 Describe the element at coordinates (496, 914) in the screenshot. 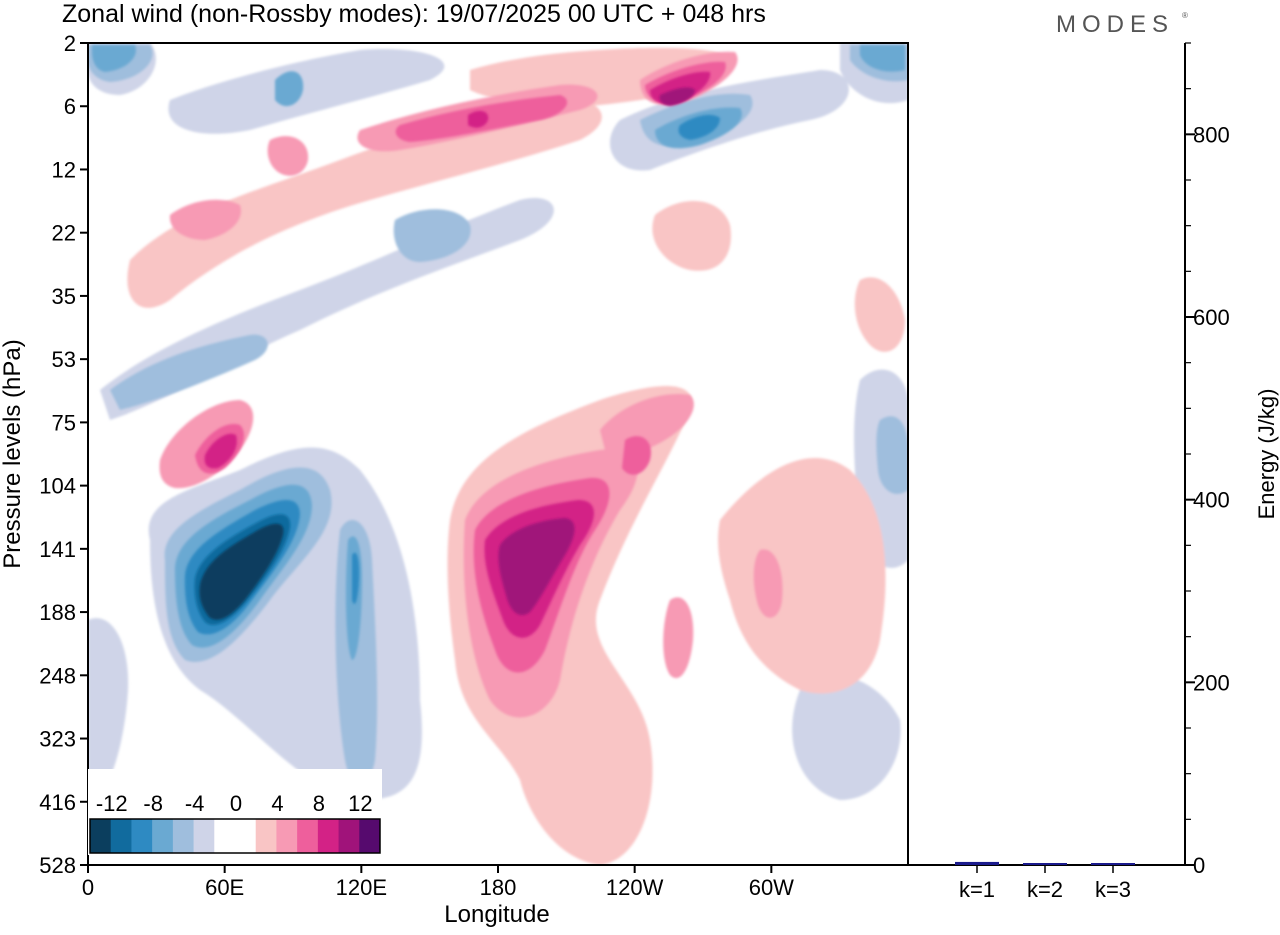

I see `x-axis-label: Longitude` at that location.